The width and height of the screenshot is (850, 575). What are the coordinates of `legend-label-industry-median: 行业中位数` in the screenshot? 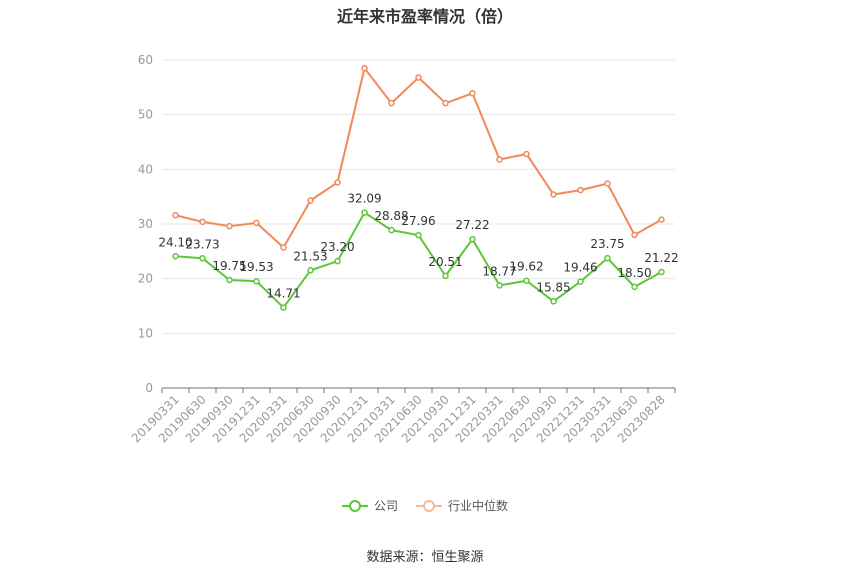 It's located at (478, 506).